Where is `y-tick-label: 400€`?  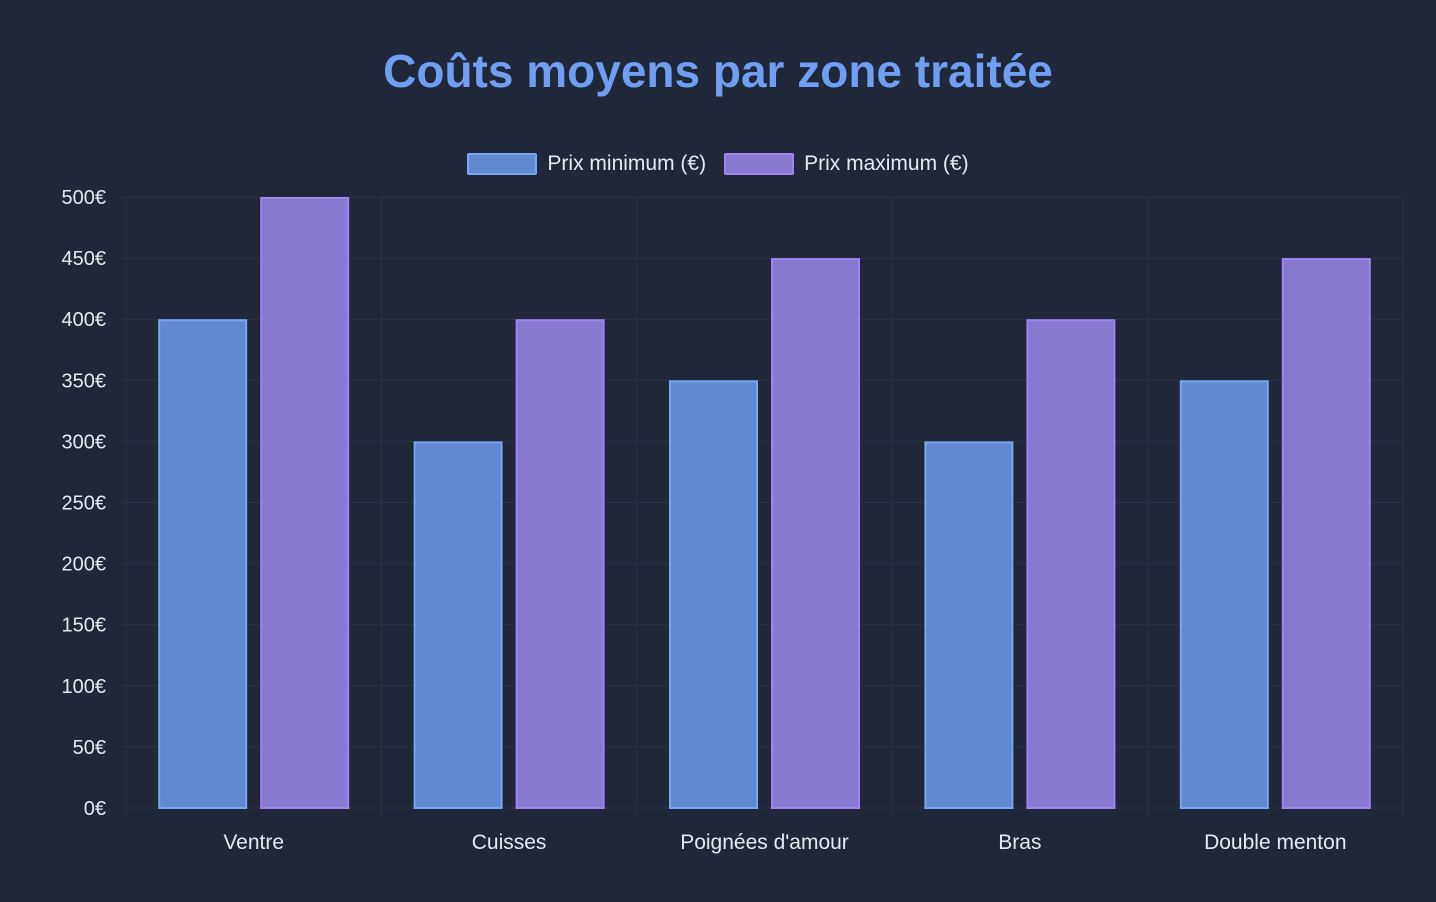 y-tick-label: 400€ is located at coordinates (84, 320).